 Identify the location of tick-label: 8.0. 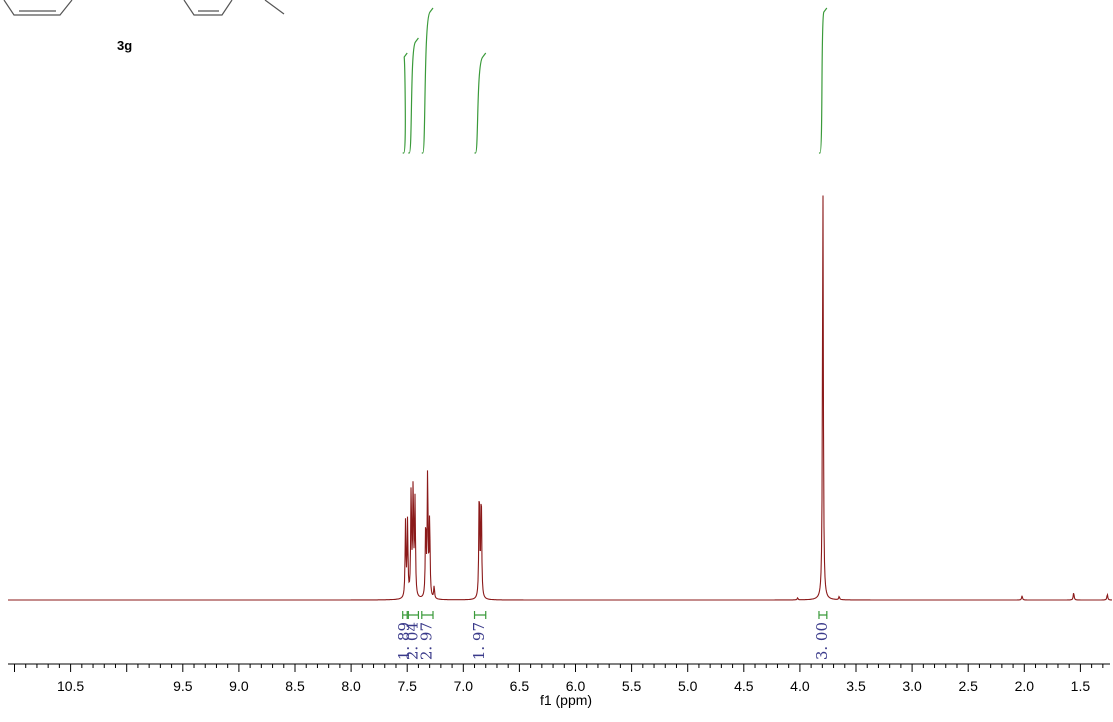
(351, 686).